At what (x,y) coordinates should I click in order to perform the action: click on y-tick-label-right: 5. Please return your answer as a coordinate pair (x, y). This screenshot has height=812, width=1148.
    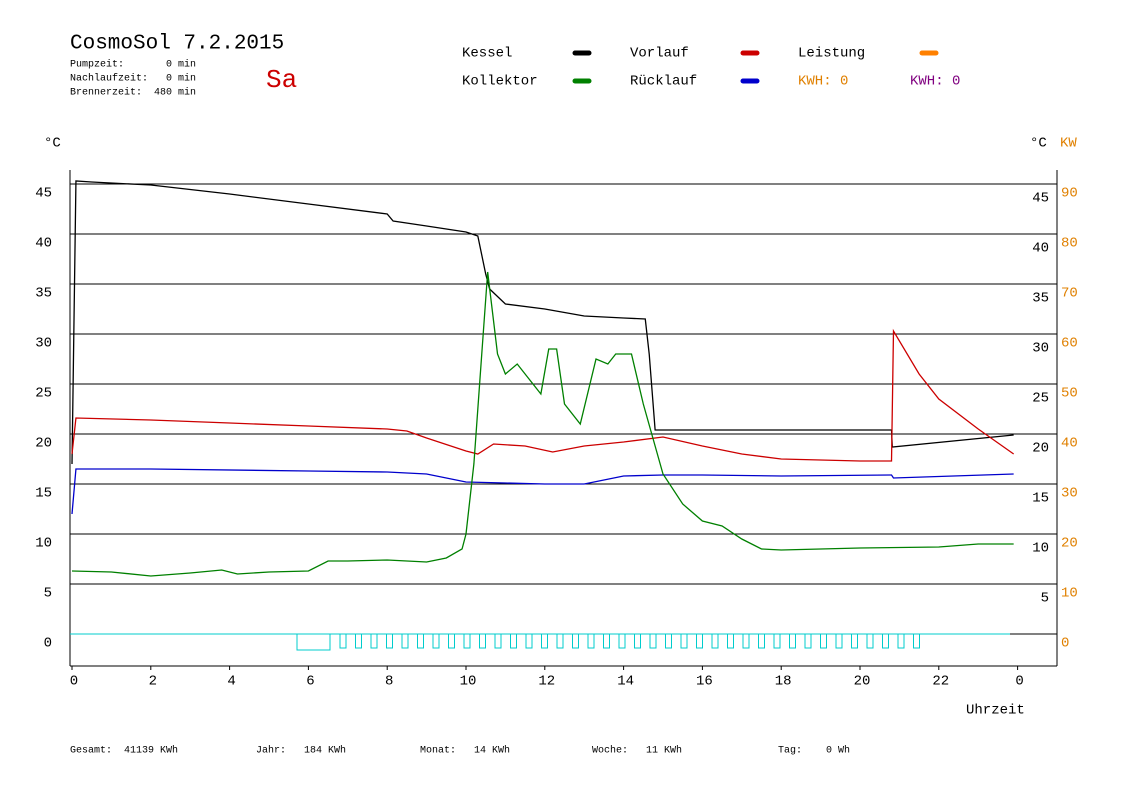
    Looking at the image, I should click on (1045, 599).